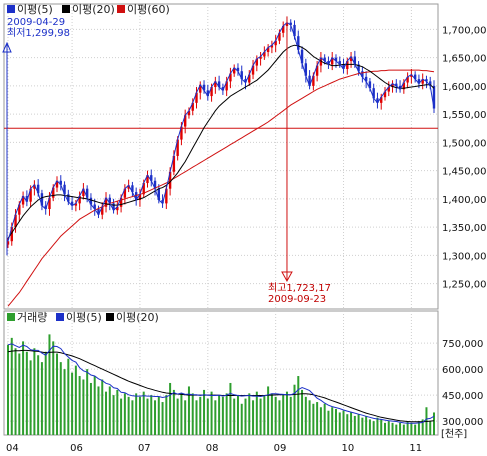  I want to click on legend-label-ma5: 이평(5), so click(35, 9).